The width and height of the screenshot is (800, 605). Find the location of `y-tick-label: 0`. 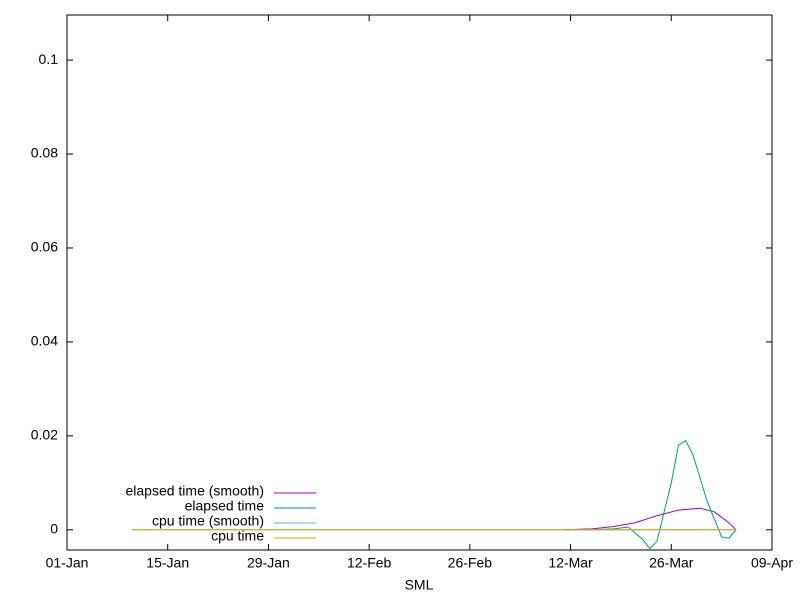

y-tick-label: 0 is located at coordinates (54, 529).